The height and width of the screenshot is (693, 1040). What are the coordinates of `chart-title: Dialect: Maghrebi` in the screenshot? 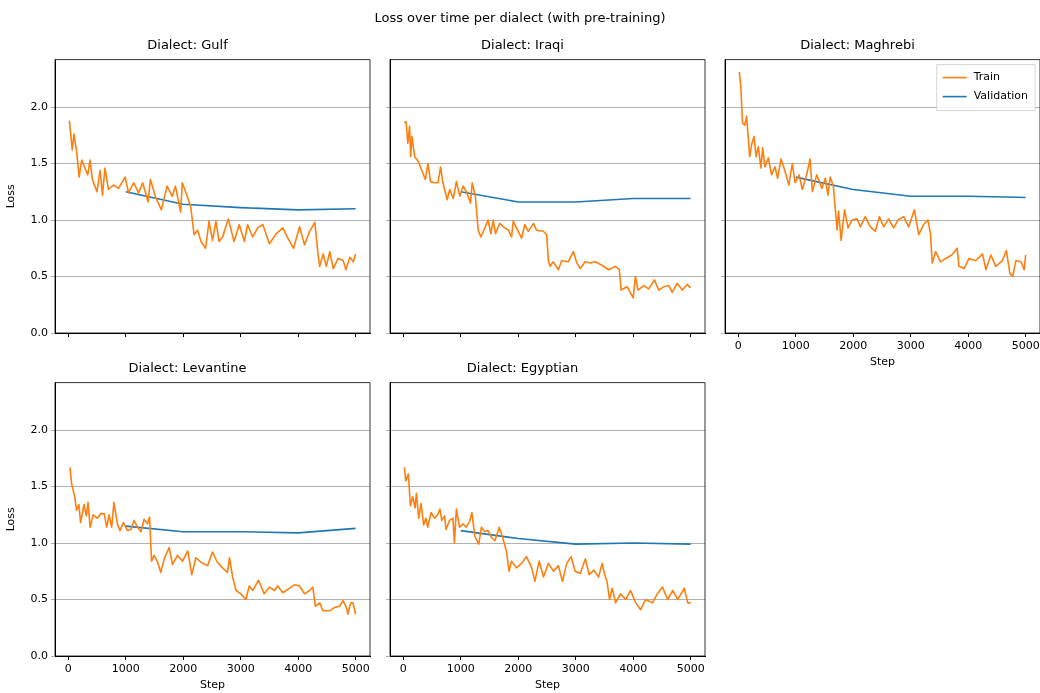 It's located at (857, 45).